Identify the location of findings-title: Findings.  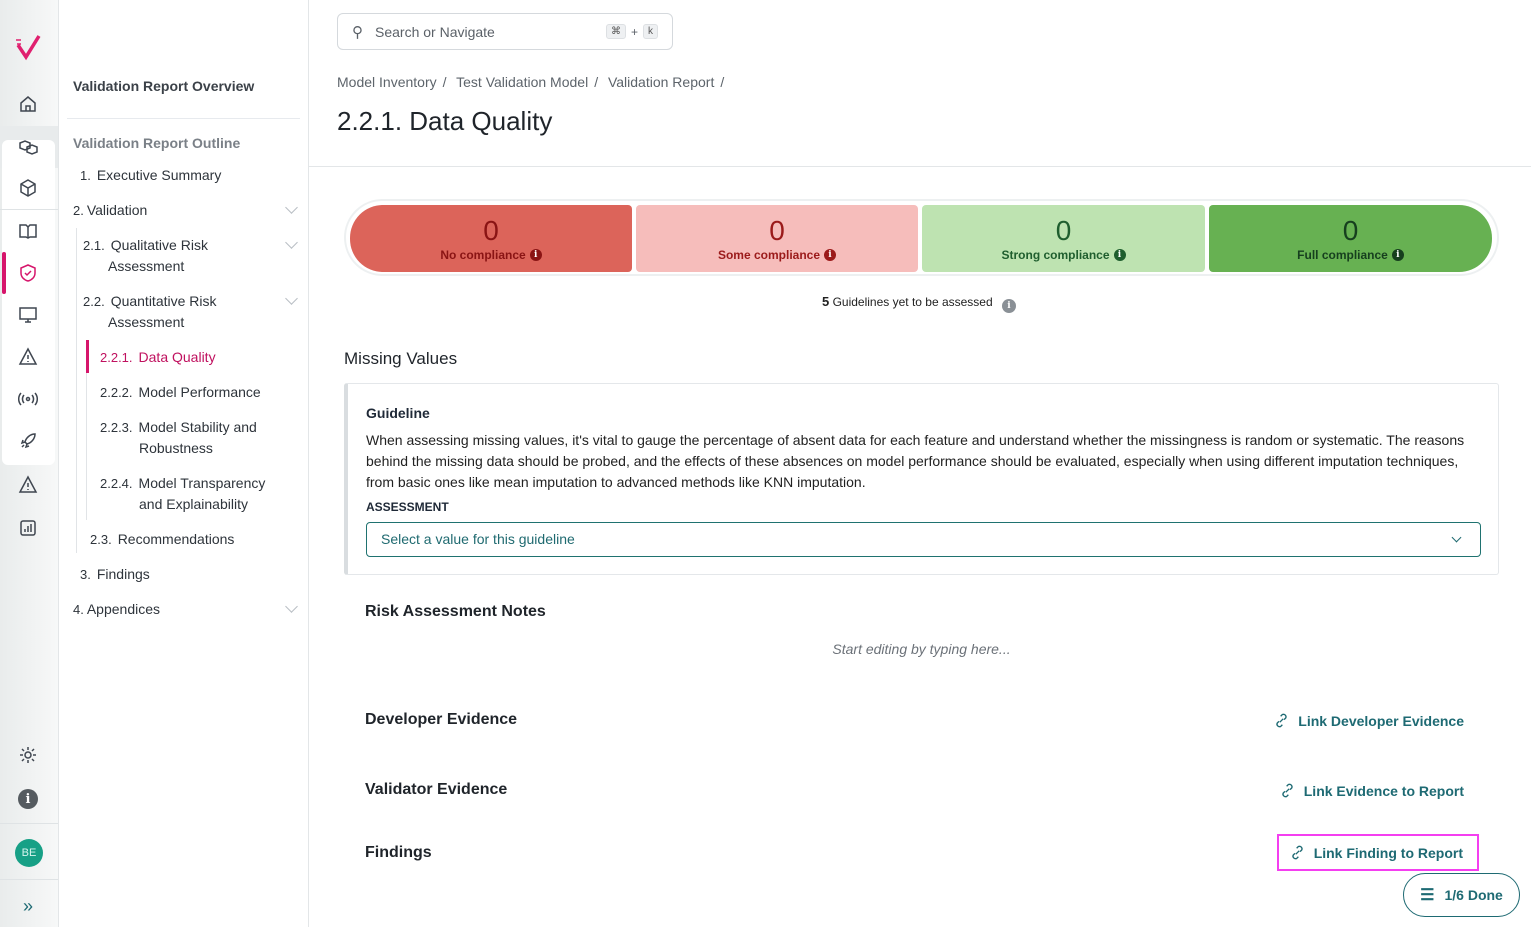
(398, 852).